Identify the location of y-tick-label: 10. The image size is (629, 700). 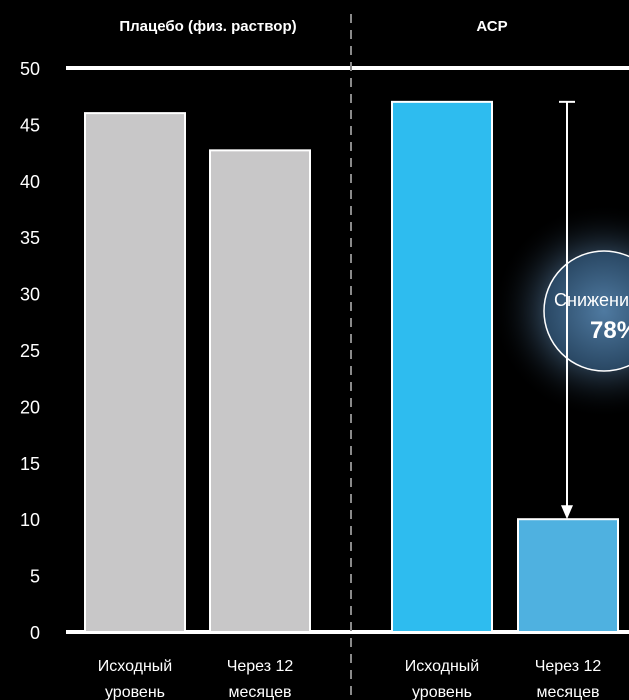
(30, 520).